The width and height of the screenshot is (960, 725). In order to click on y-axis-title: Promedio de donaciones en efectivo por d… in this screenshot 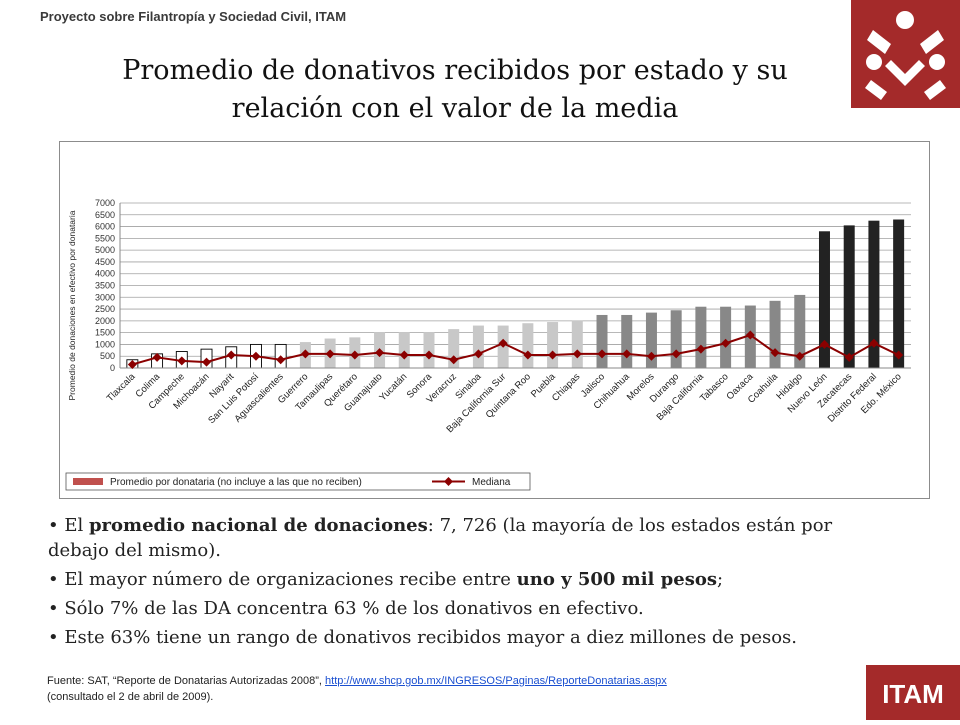, I will do `click(72, 305)`.